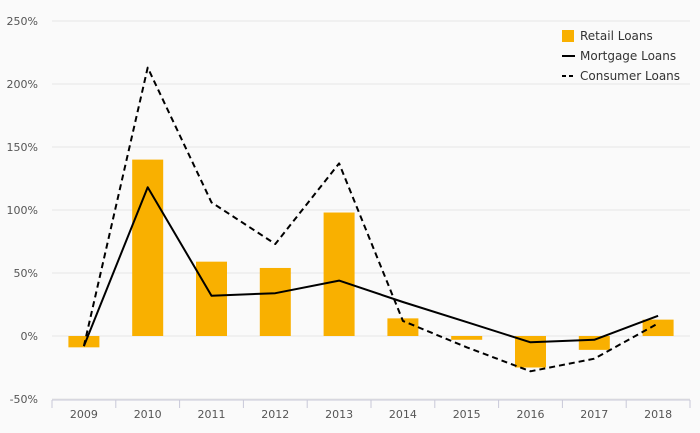 This screenshot has width=700, height=433. I want to click on bar-retail-loans-2016, so click(530, 352).